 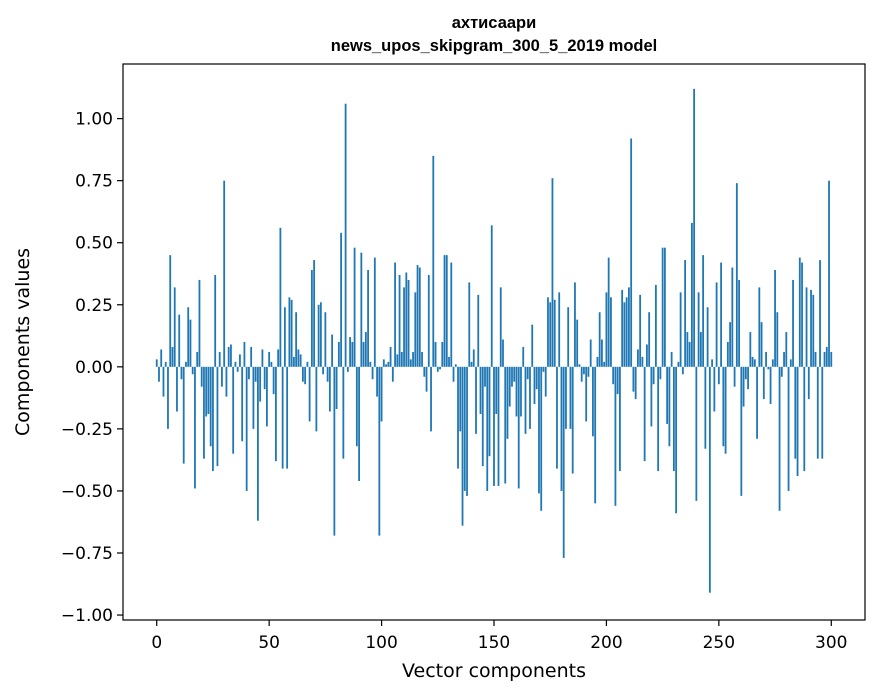 I want to click on y-tick-label: −0.50, so click(x=87, y=492).